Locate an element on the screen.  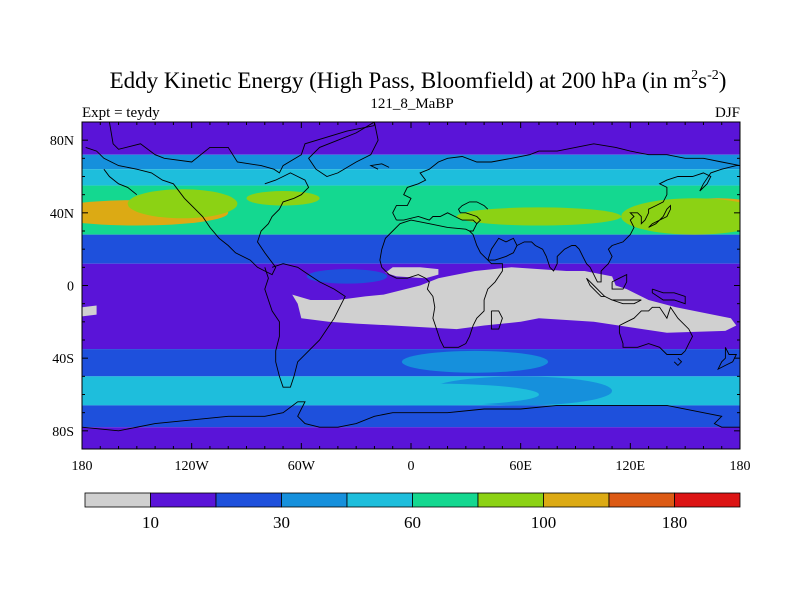
colorbar-labels: 10 30 60 100 180 is located at coordinates (414, 522).